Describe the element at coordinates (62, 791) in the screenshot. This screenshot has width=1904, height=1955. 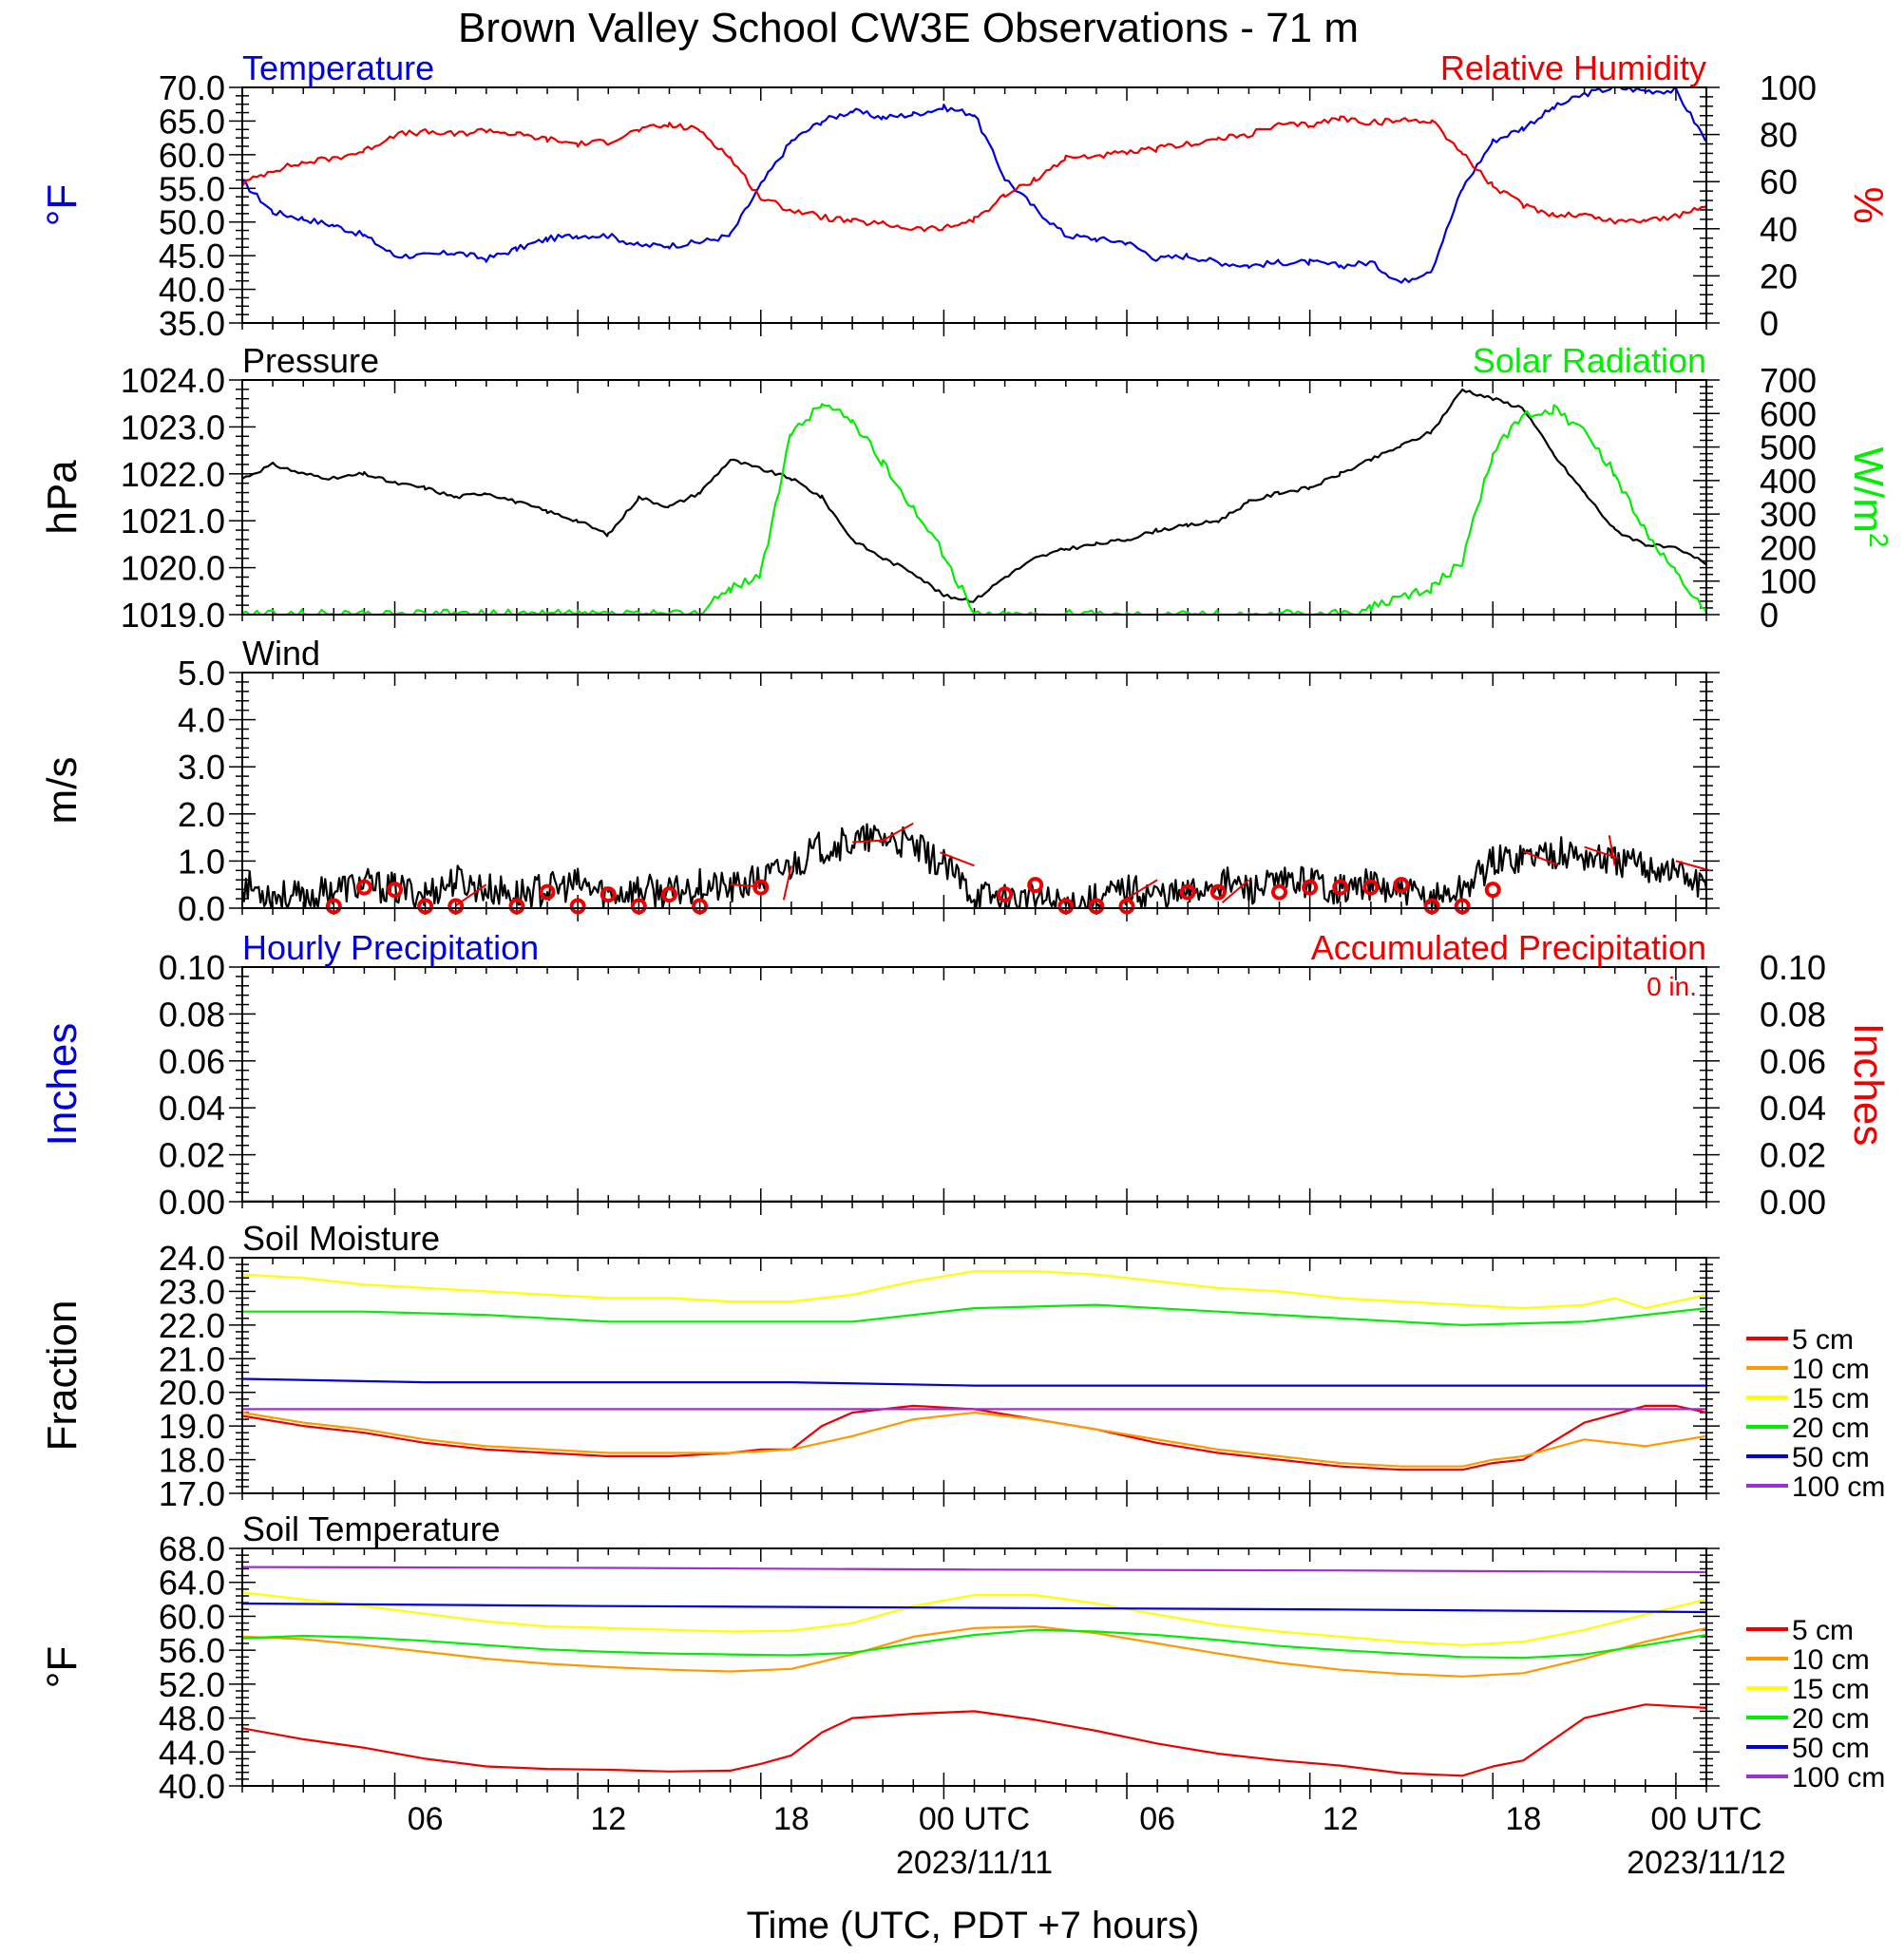
I see `y-axis-unit-left: m/s` at that location.